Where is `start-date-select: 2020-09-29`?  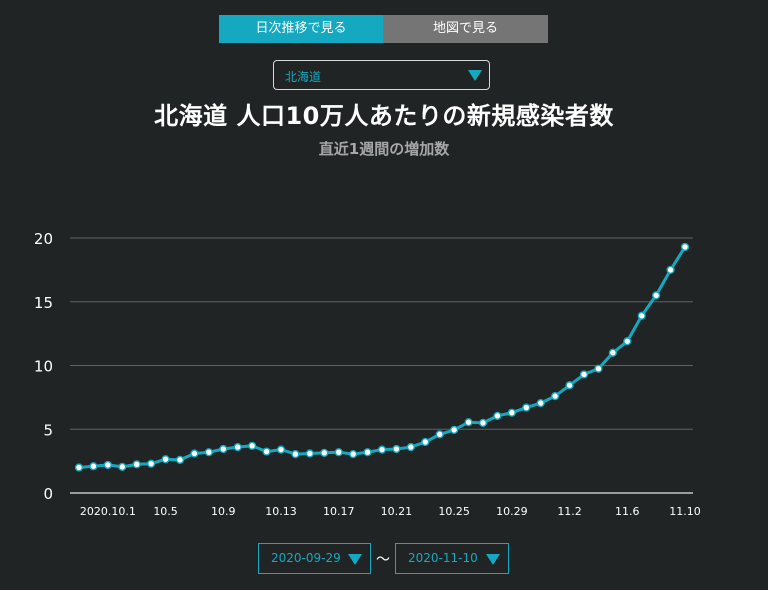
start-date-select: 2020-09-29 is located at coordinates (314, 558).